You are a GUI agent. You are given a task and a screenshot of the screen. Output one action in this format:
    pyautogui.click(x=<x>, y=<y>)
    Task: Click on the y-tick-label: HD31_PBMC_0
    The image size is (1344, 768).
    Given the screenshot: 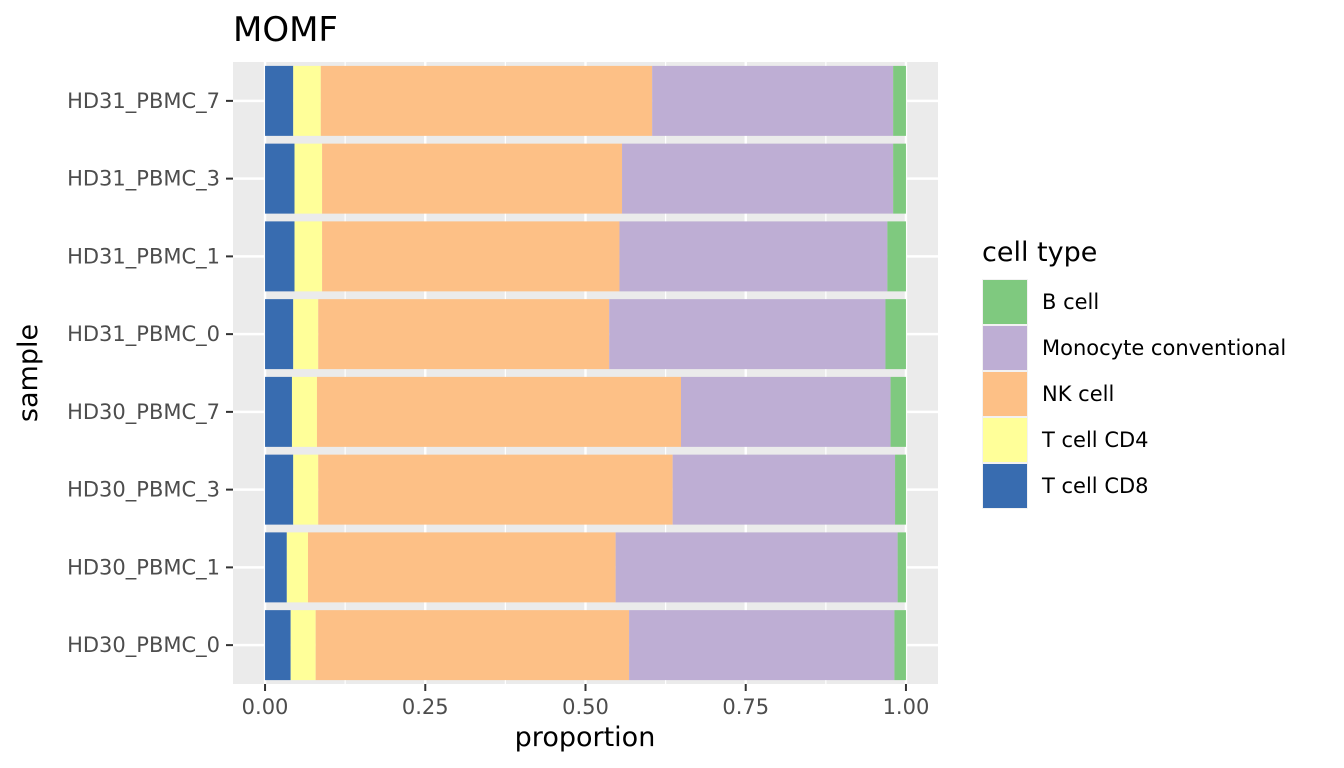 What is the action you would take?
    pyautogui.click(x=143, y=334)
    